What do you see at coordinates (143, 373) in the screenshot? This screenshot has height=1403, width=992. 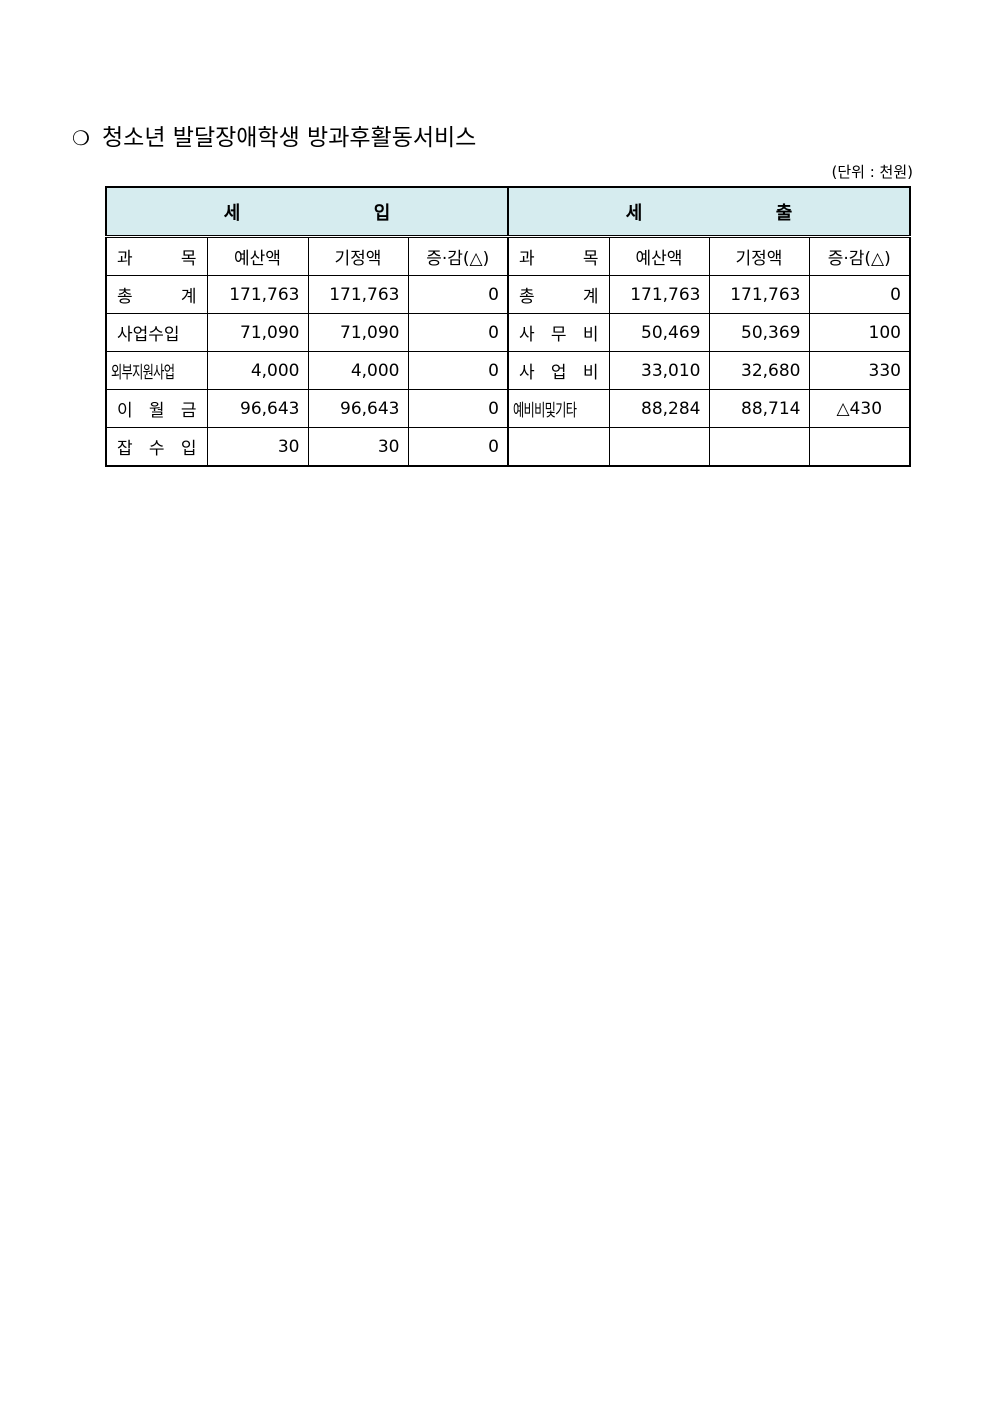 I see `item-label: 외부지원사업` at bounding box center [143, 373].